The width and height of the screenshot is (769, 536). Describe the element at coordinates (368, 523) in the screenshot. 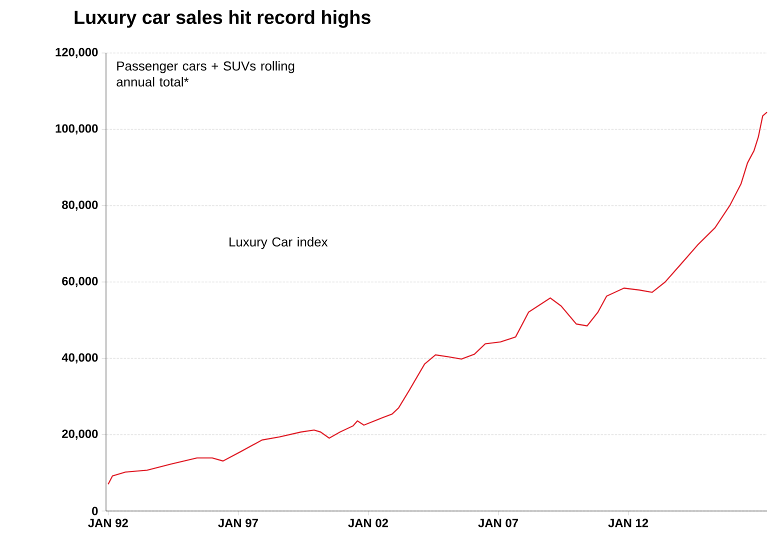

I see `x-tick-label: JAN 02` at that location.